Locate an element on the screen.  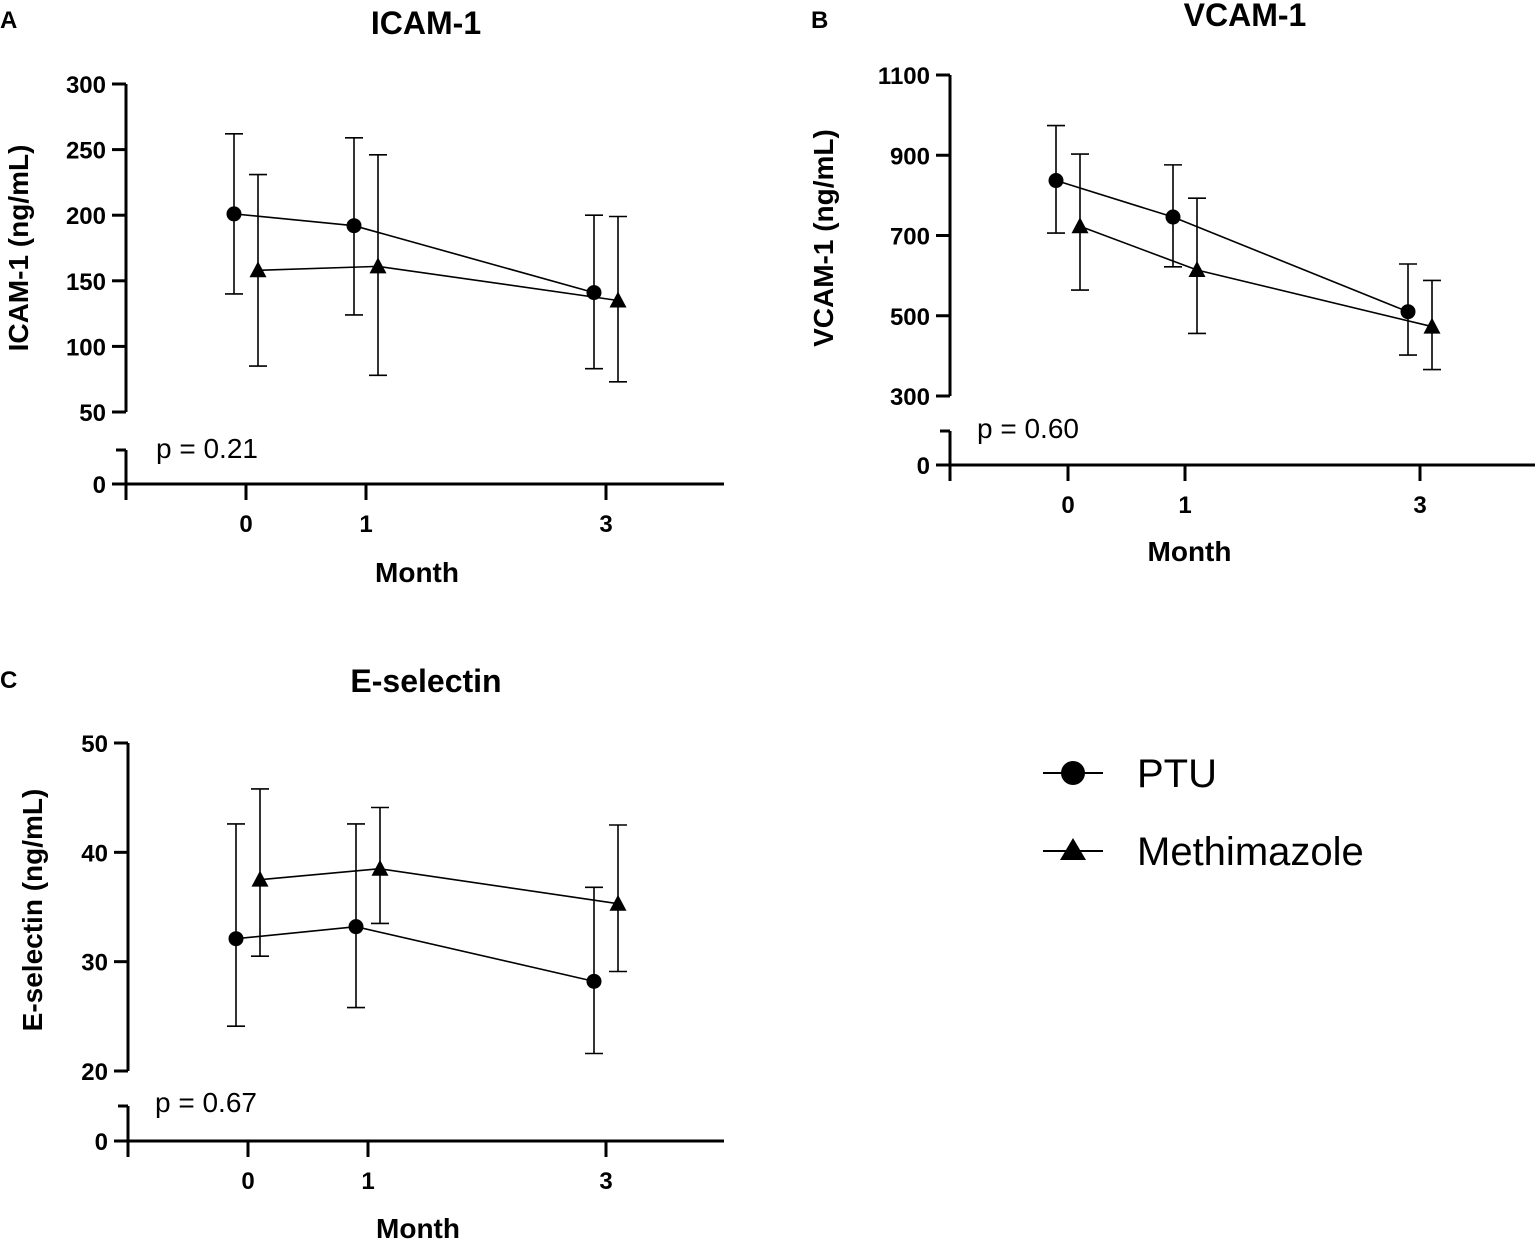
legend-item-ptu: PTU is located at coordinates (1130, 774).